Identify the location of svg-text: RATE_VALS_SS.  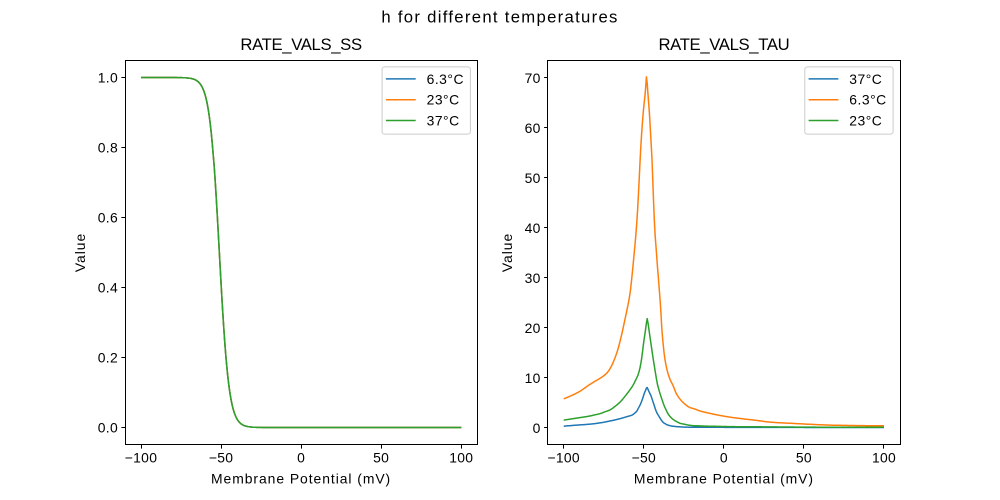
(301, 44).